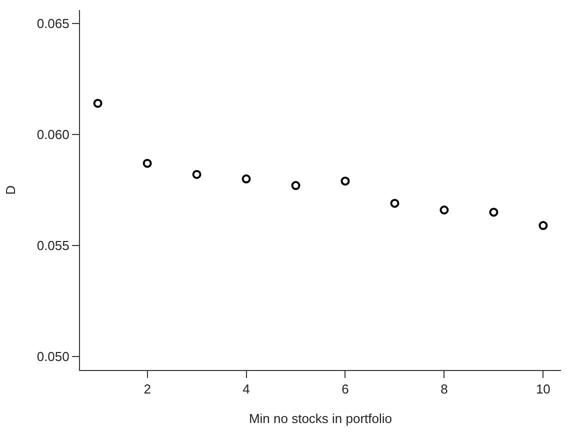 This screenshot has height=434, width=571. What do you see at coordinates (10, 190) in the screenshot?
I see `y-axis-title: D` at bounding box center [10, 190].